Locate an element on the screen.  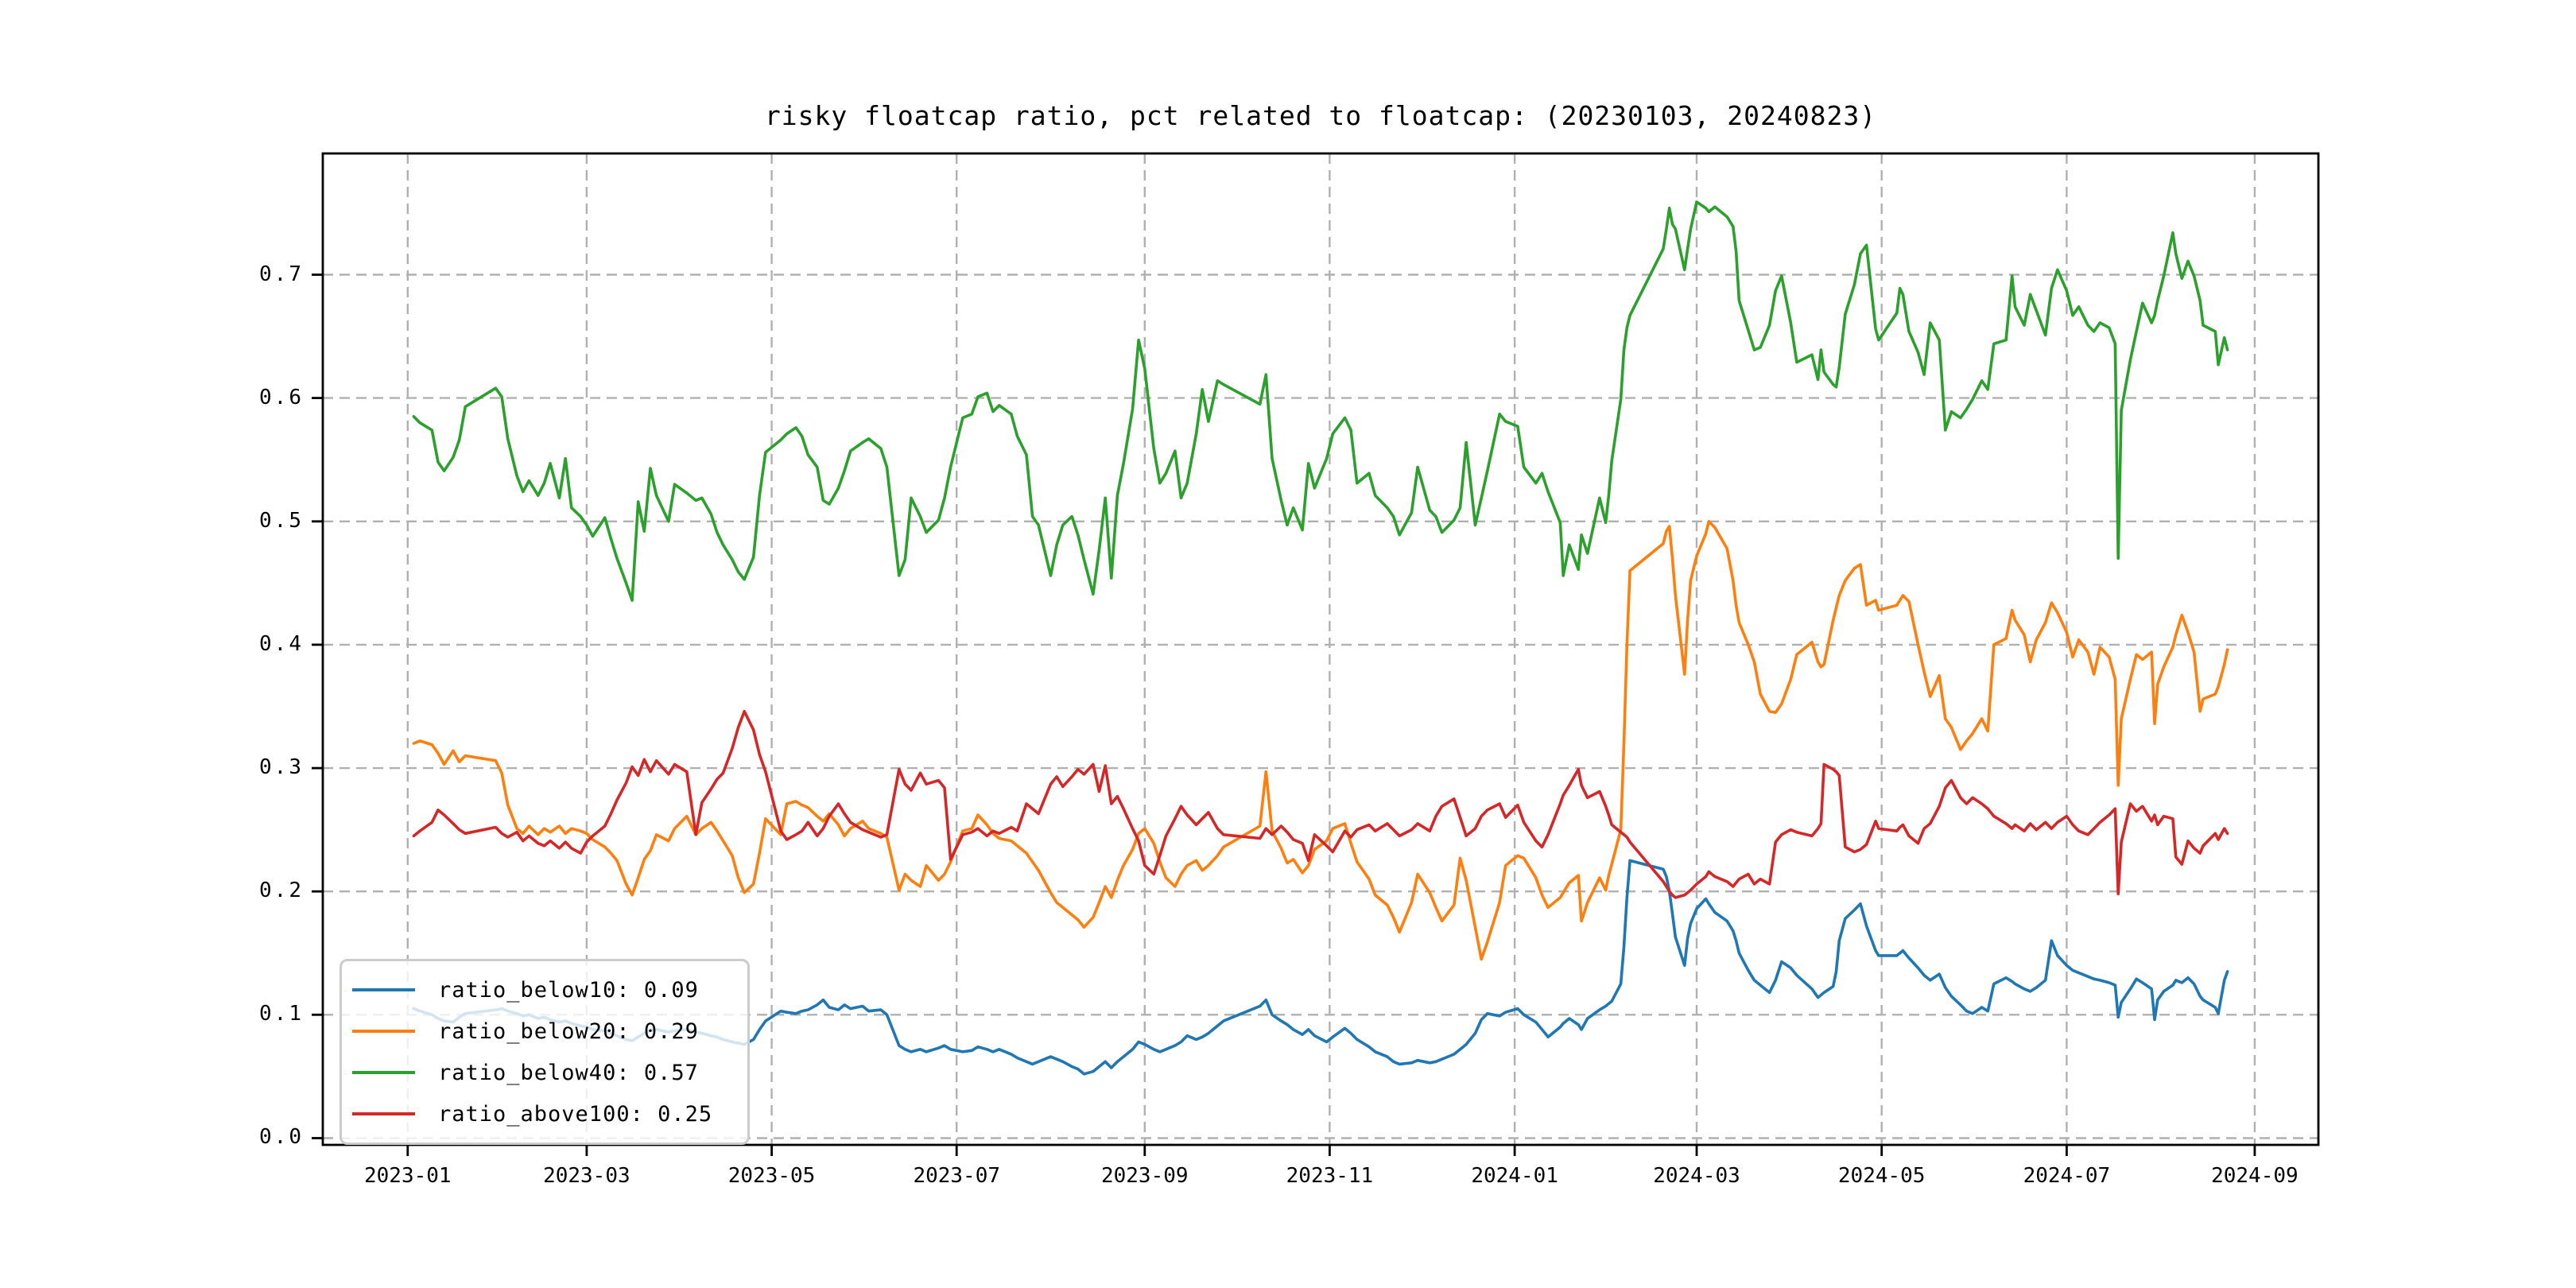
legend-item-ratio_below20: ratio_below20: 0.29 is located at coordinates (544, 1032).